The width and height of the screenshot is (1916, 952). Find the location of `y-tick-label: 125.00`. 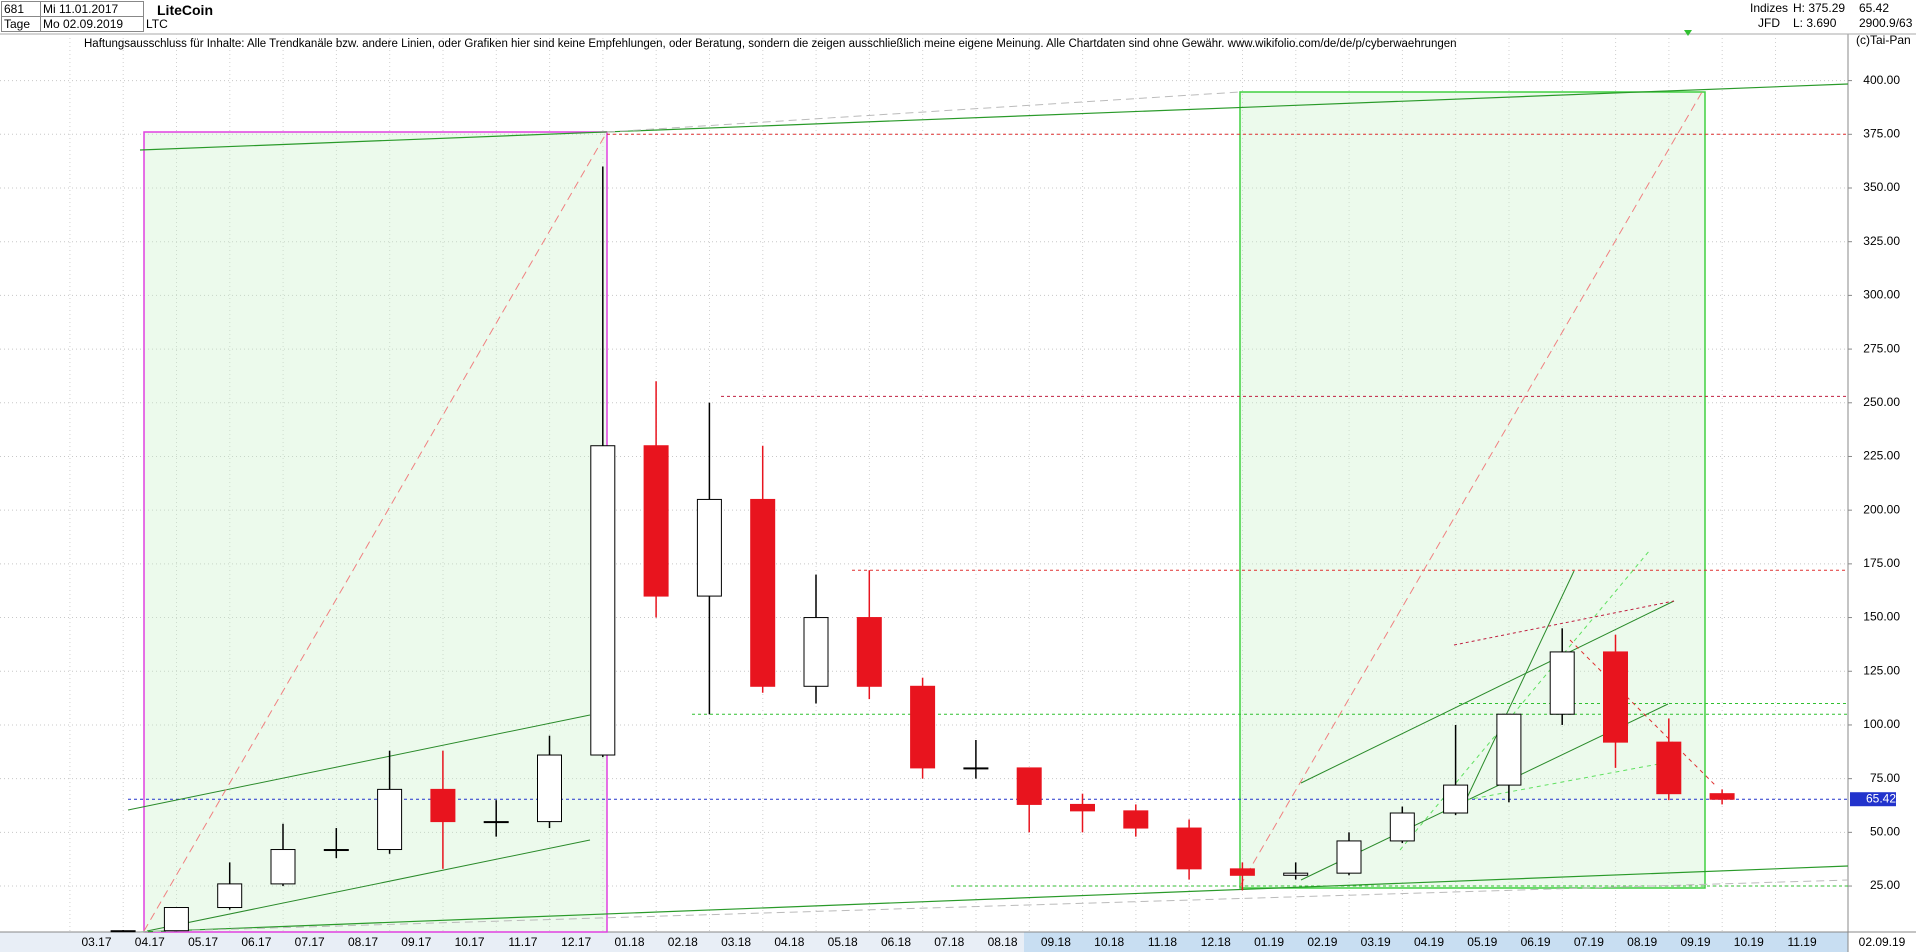

y-tick-label: 125.00 is located at coordinates (1881, 670).